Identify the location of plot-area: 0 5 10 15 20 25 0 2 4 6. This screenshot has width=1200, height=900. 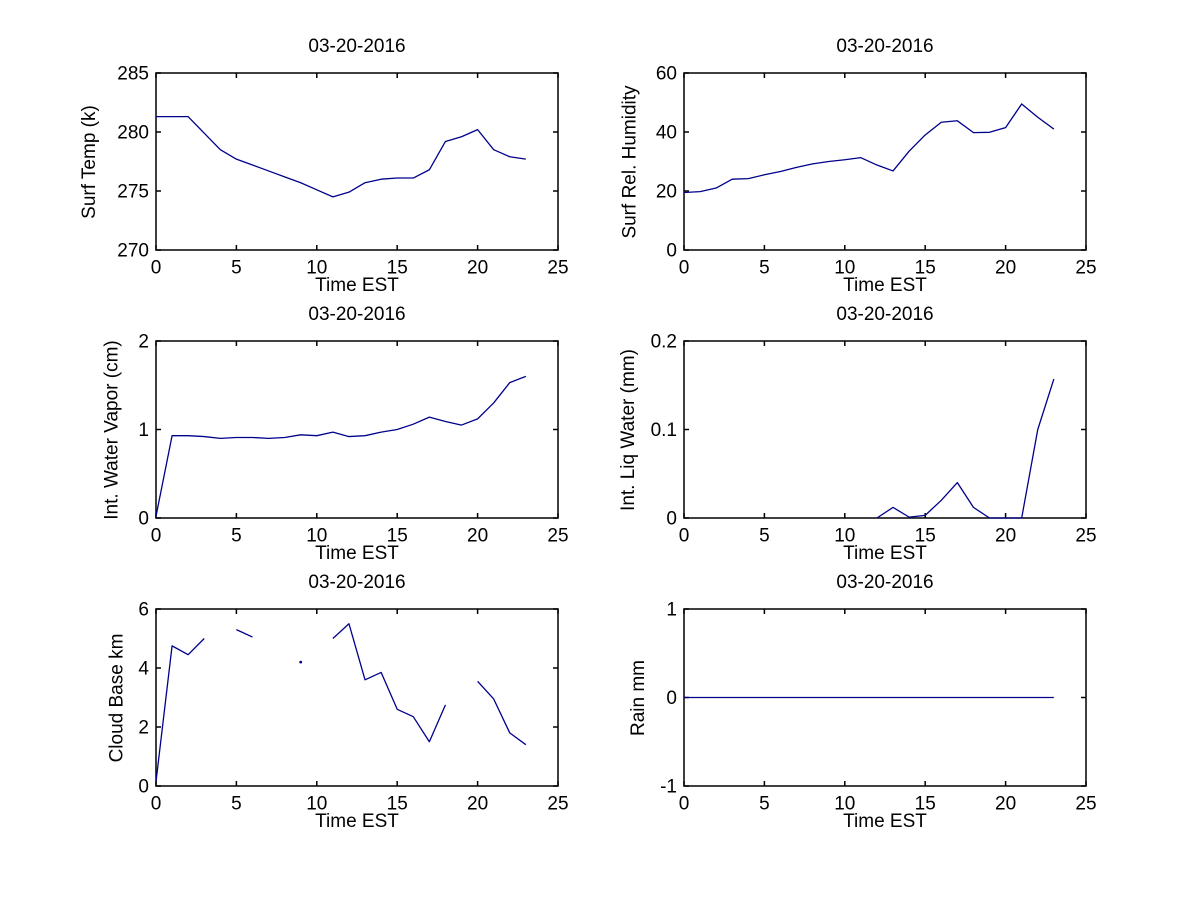
(353, 707).